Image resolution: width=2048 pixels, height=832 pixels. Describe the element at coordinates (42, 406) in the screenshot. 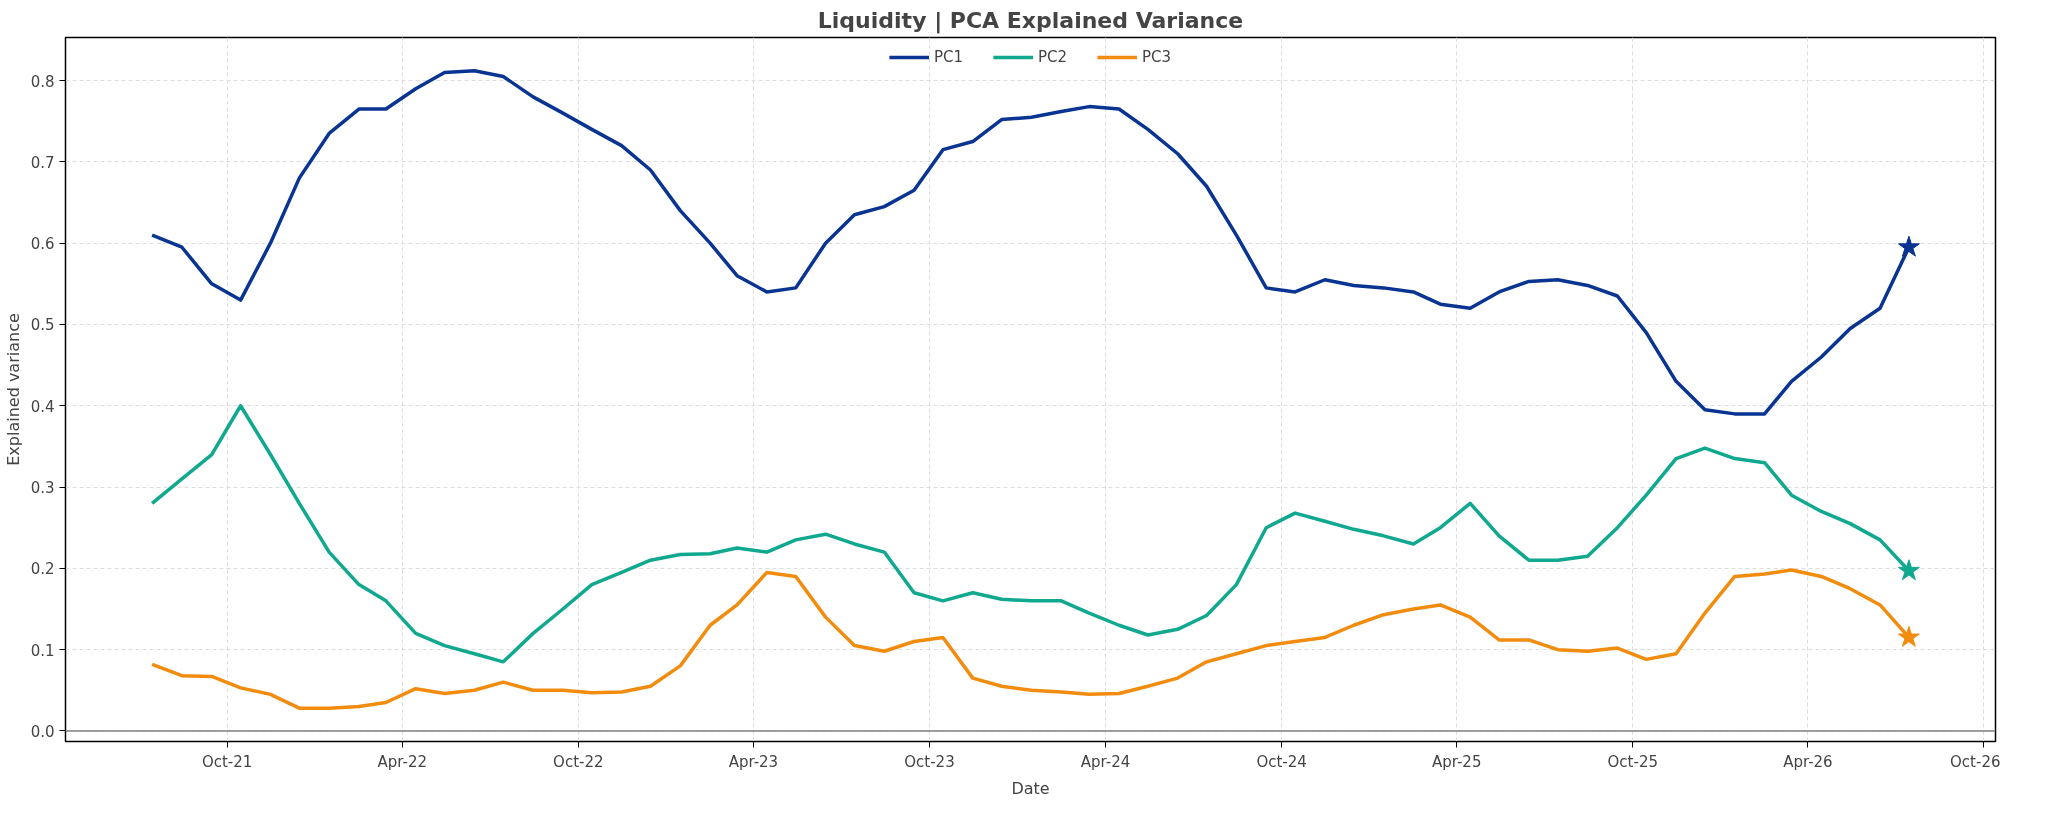

I see `y-tick-label: 0.4` at that location.